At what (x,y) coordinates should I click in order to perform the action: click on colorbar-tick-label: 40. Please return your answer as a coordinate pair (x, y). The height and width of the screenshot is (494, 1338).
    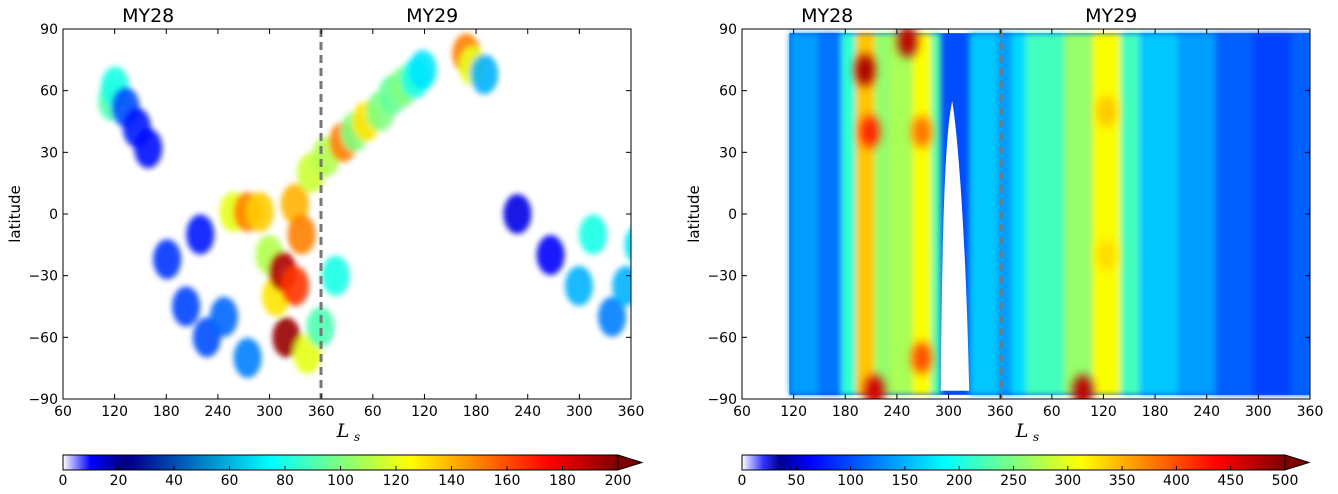
    Looking at the image, I should click on (174, 481).